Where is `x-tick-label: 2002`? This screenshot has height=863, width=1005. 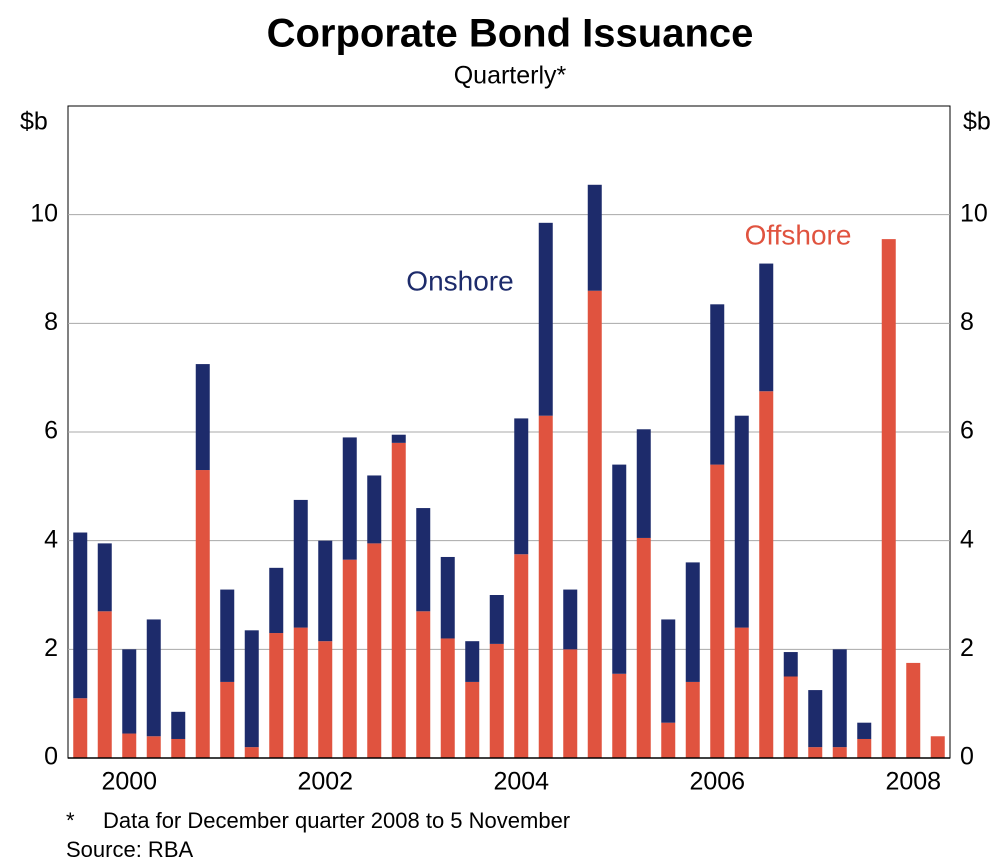
x-tick-label: 2002 is located at coordinates (325, 782).